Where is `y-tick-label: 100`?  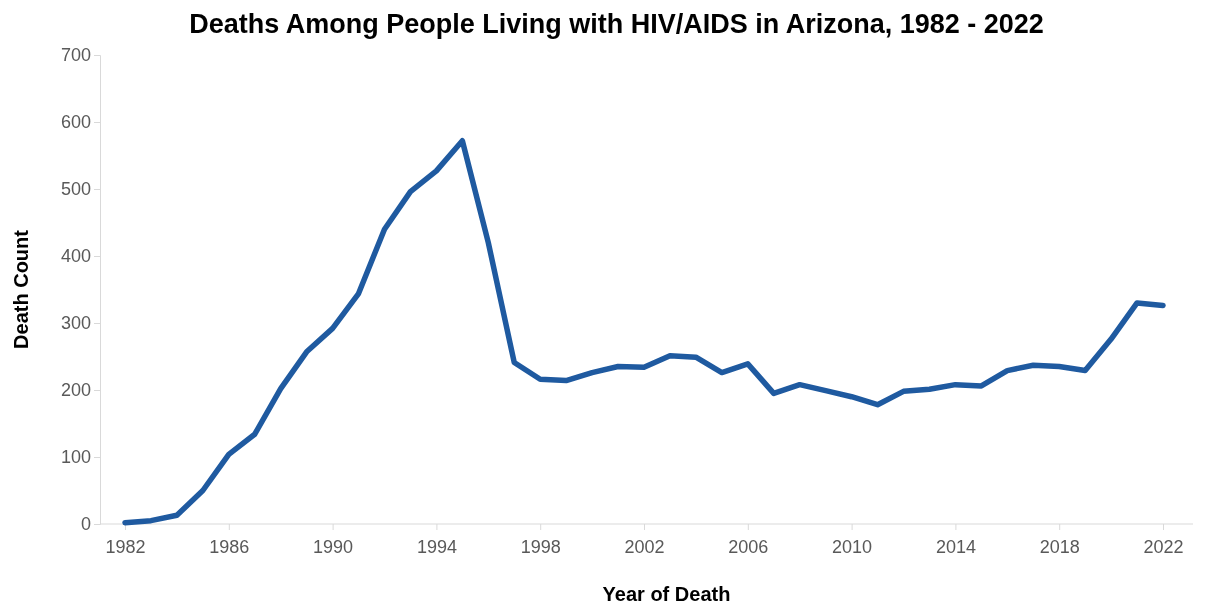 y-tick-label: 100 is located at coordinates (75, 457).